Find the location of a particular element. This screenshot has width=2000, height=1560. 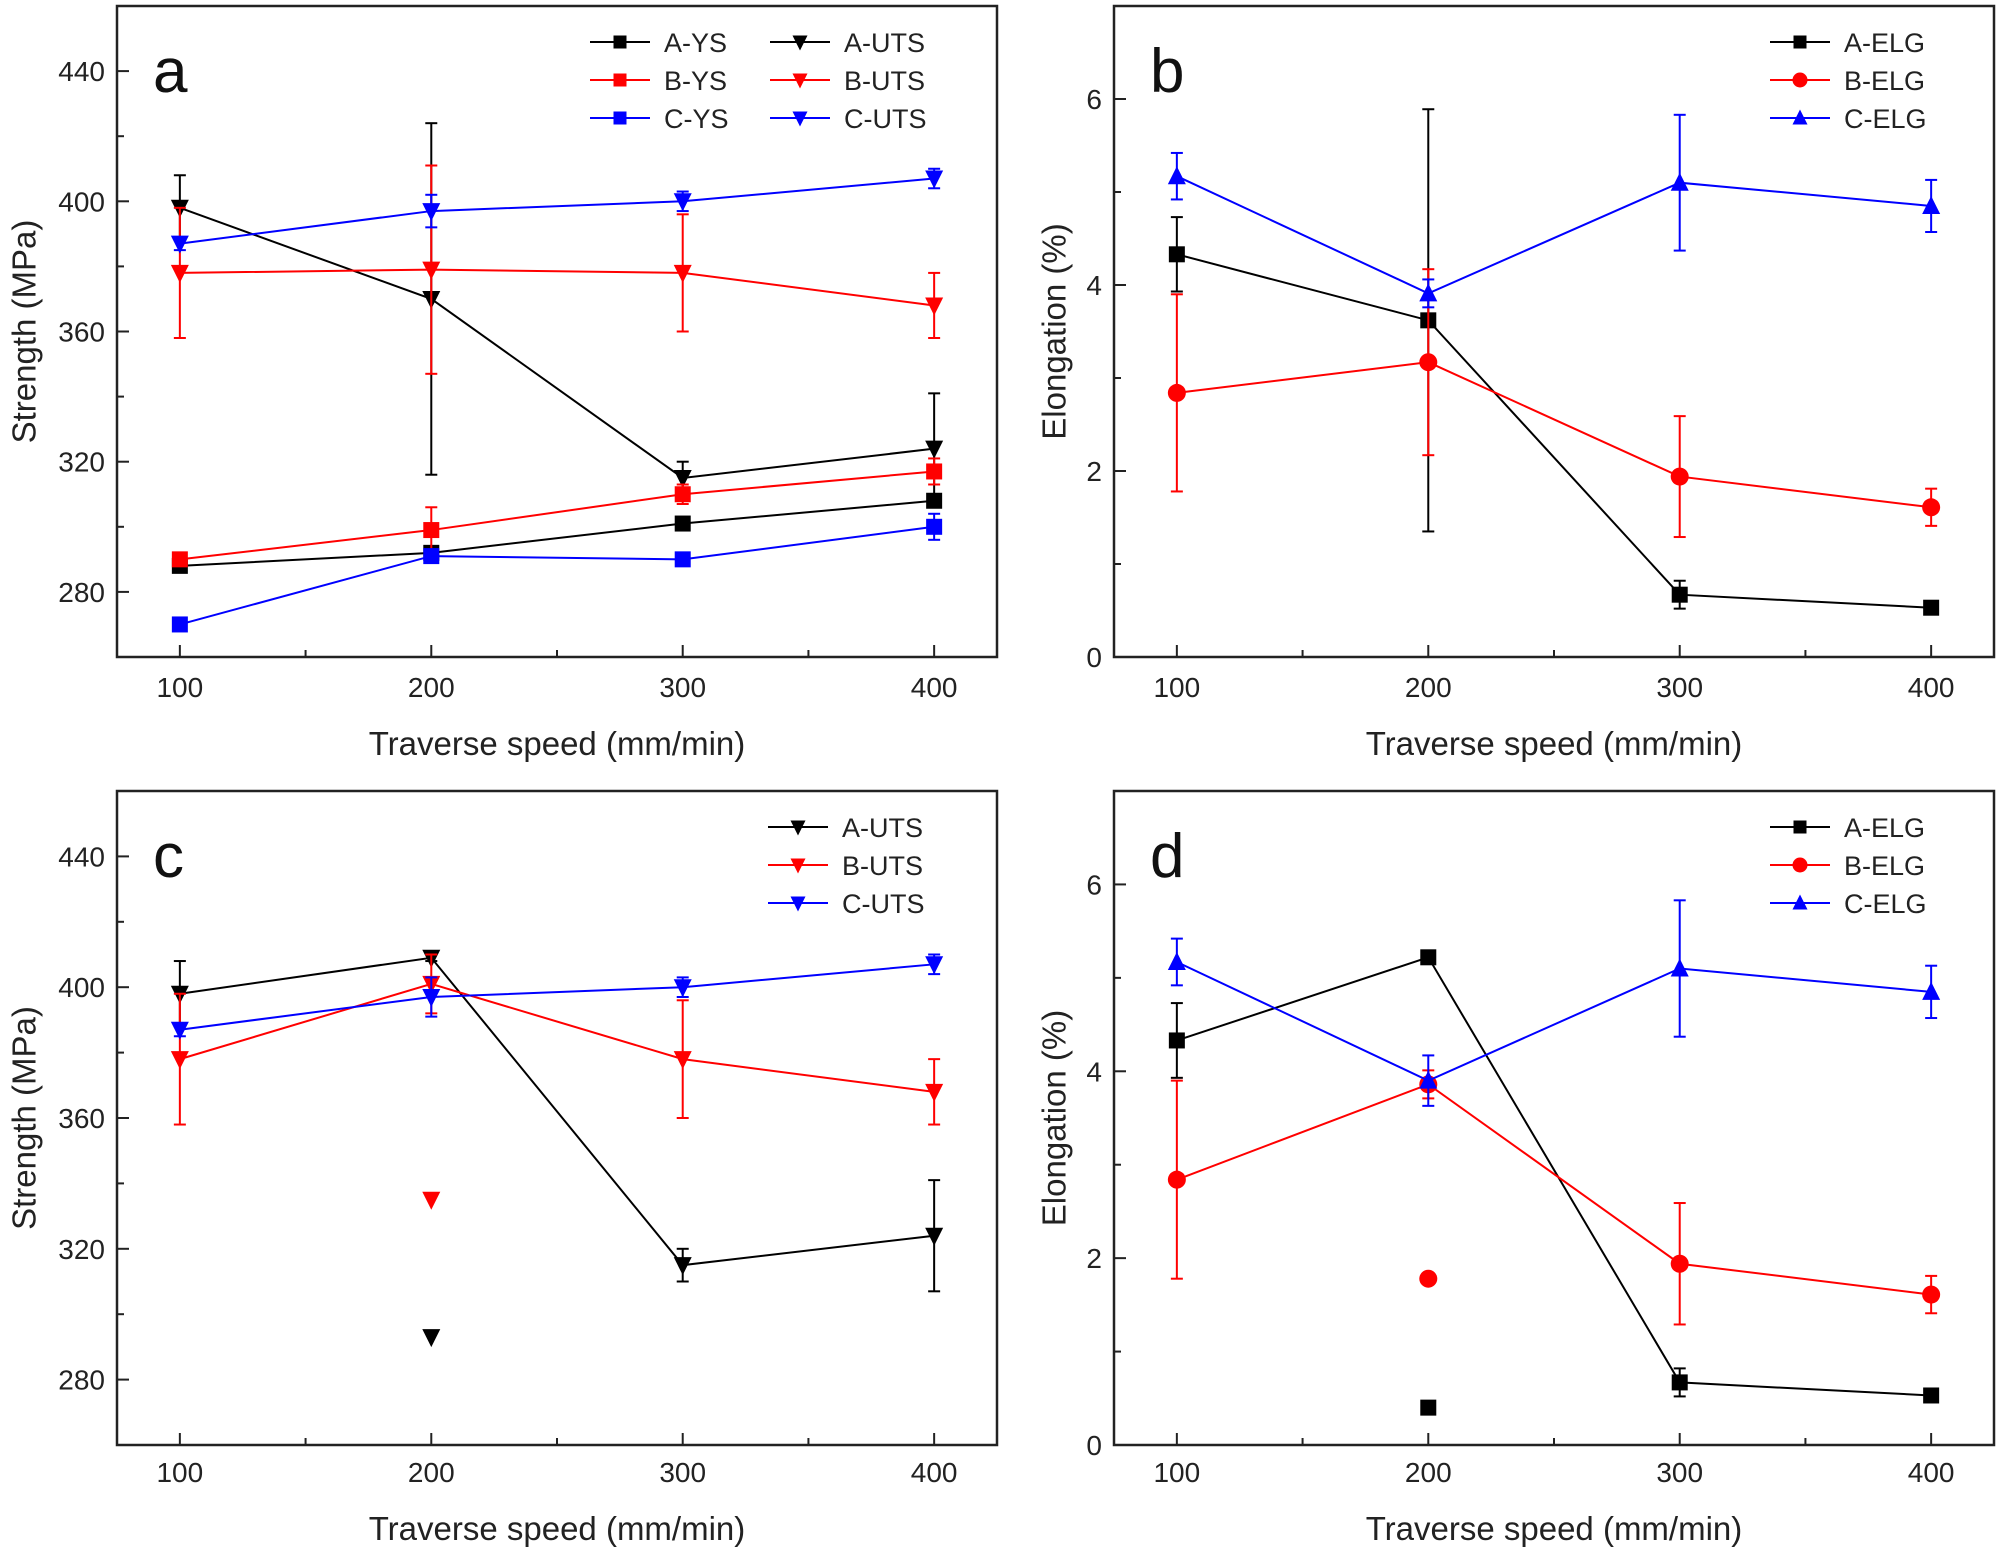

panel-label: b is located at coordinates (1167, 71).